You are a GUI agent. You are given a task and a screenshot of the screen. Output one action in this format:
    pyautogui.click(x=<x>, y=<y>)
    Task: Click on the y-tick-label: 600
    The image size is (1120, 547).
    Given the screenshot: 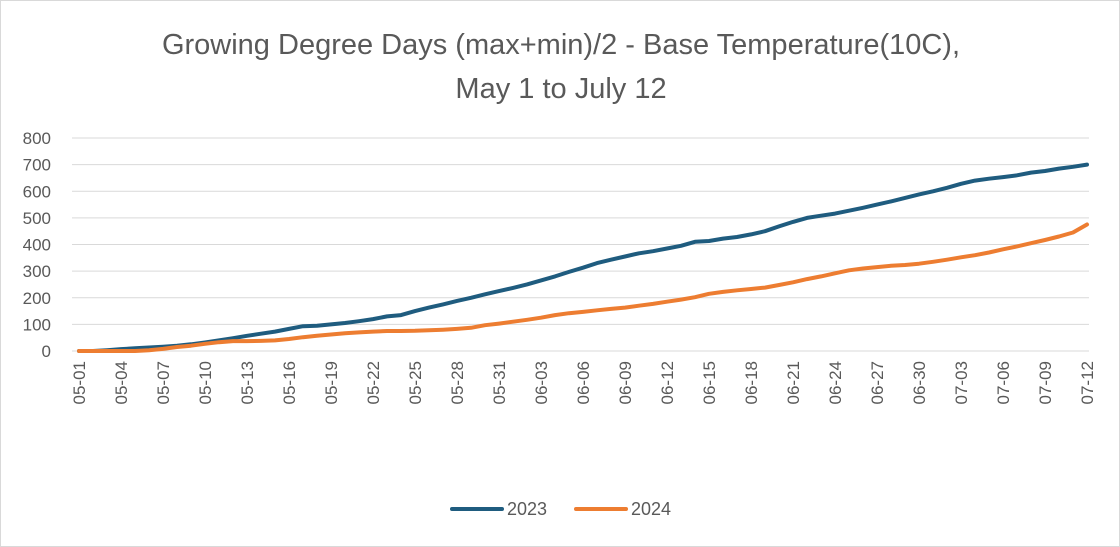 What is the action you would take?
    pyautogui.click(x=37, y=191)
    